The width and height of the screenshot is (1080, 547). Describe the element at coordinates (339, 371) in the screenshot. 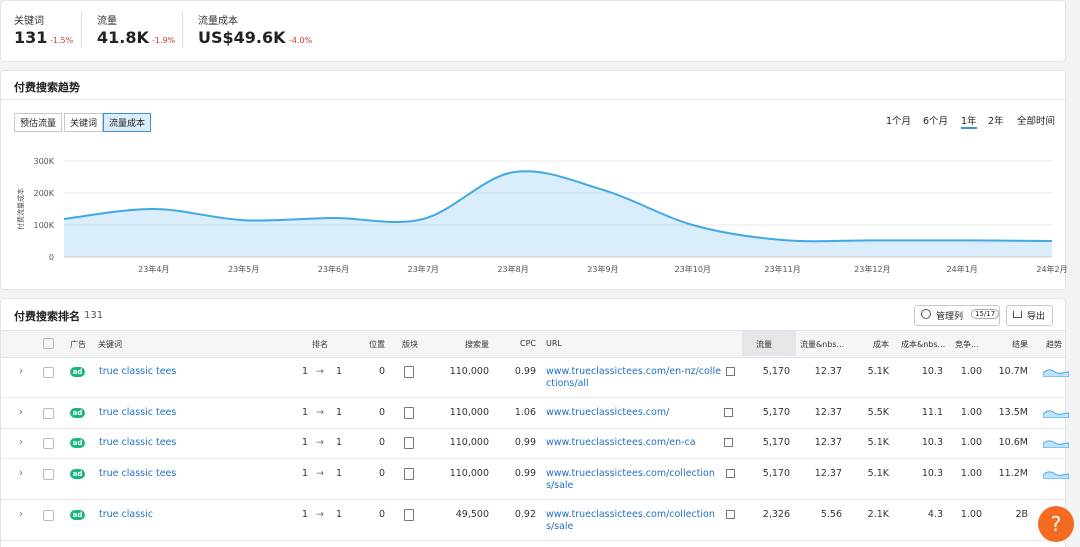

I see `rank-to: 1` at that location.